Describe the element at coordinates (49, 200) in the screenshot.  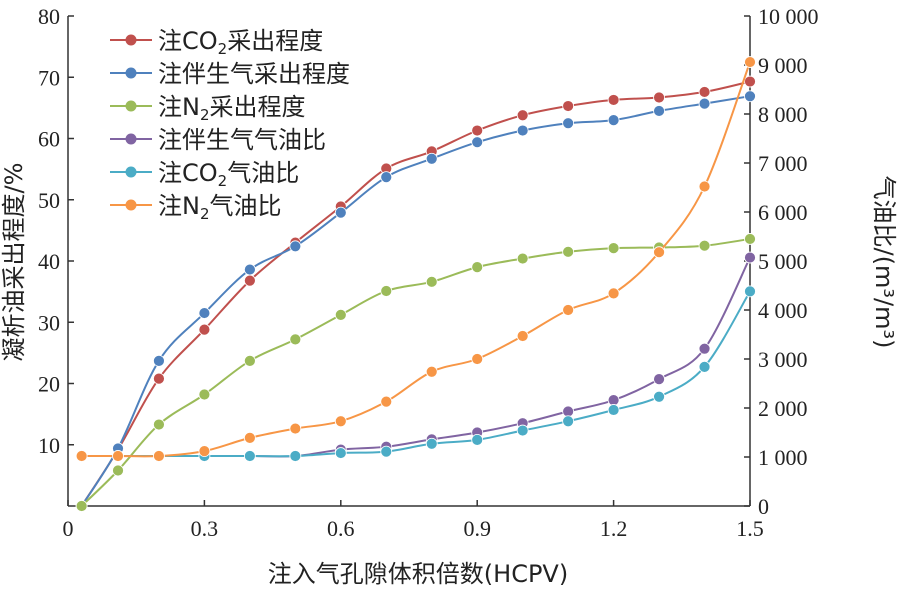
I see `y-left-tick-label: 50` at that location.